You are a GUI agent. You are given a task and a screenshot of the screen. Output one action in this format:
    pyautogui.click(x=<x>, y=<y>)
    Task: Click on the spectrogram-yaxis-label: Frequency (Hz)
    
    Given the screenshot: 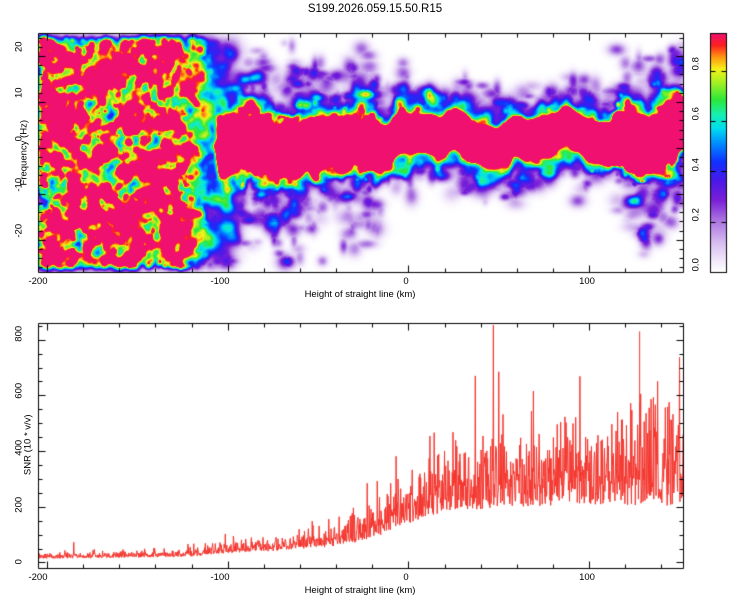 What is the action you would take?
    pyautogui.click(x=24, y=153)
    